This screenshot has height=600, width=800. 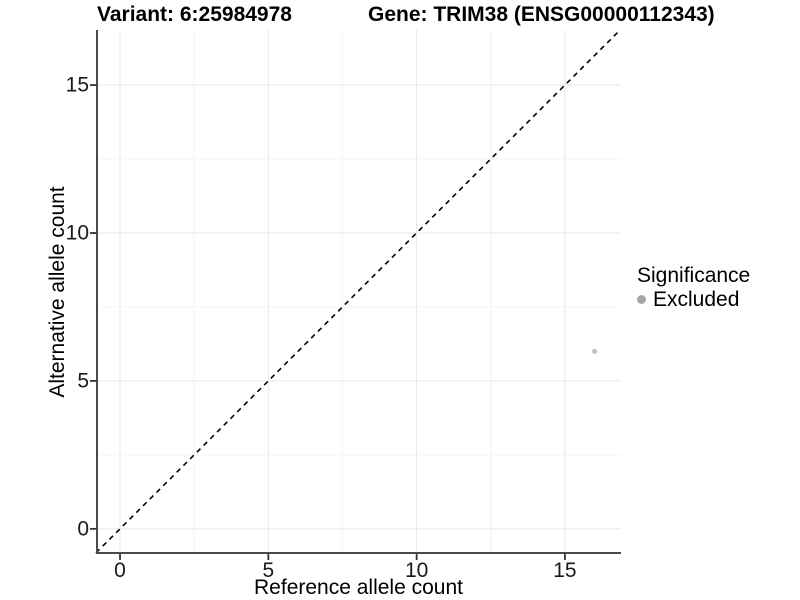 What do you see at coordinates (83, 529) in the screenshot?
I see `y-tick-label: 0` at bounding box center [83, 529].